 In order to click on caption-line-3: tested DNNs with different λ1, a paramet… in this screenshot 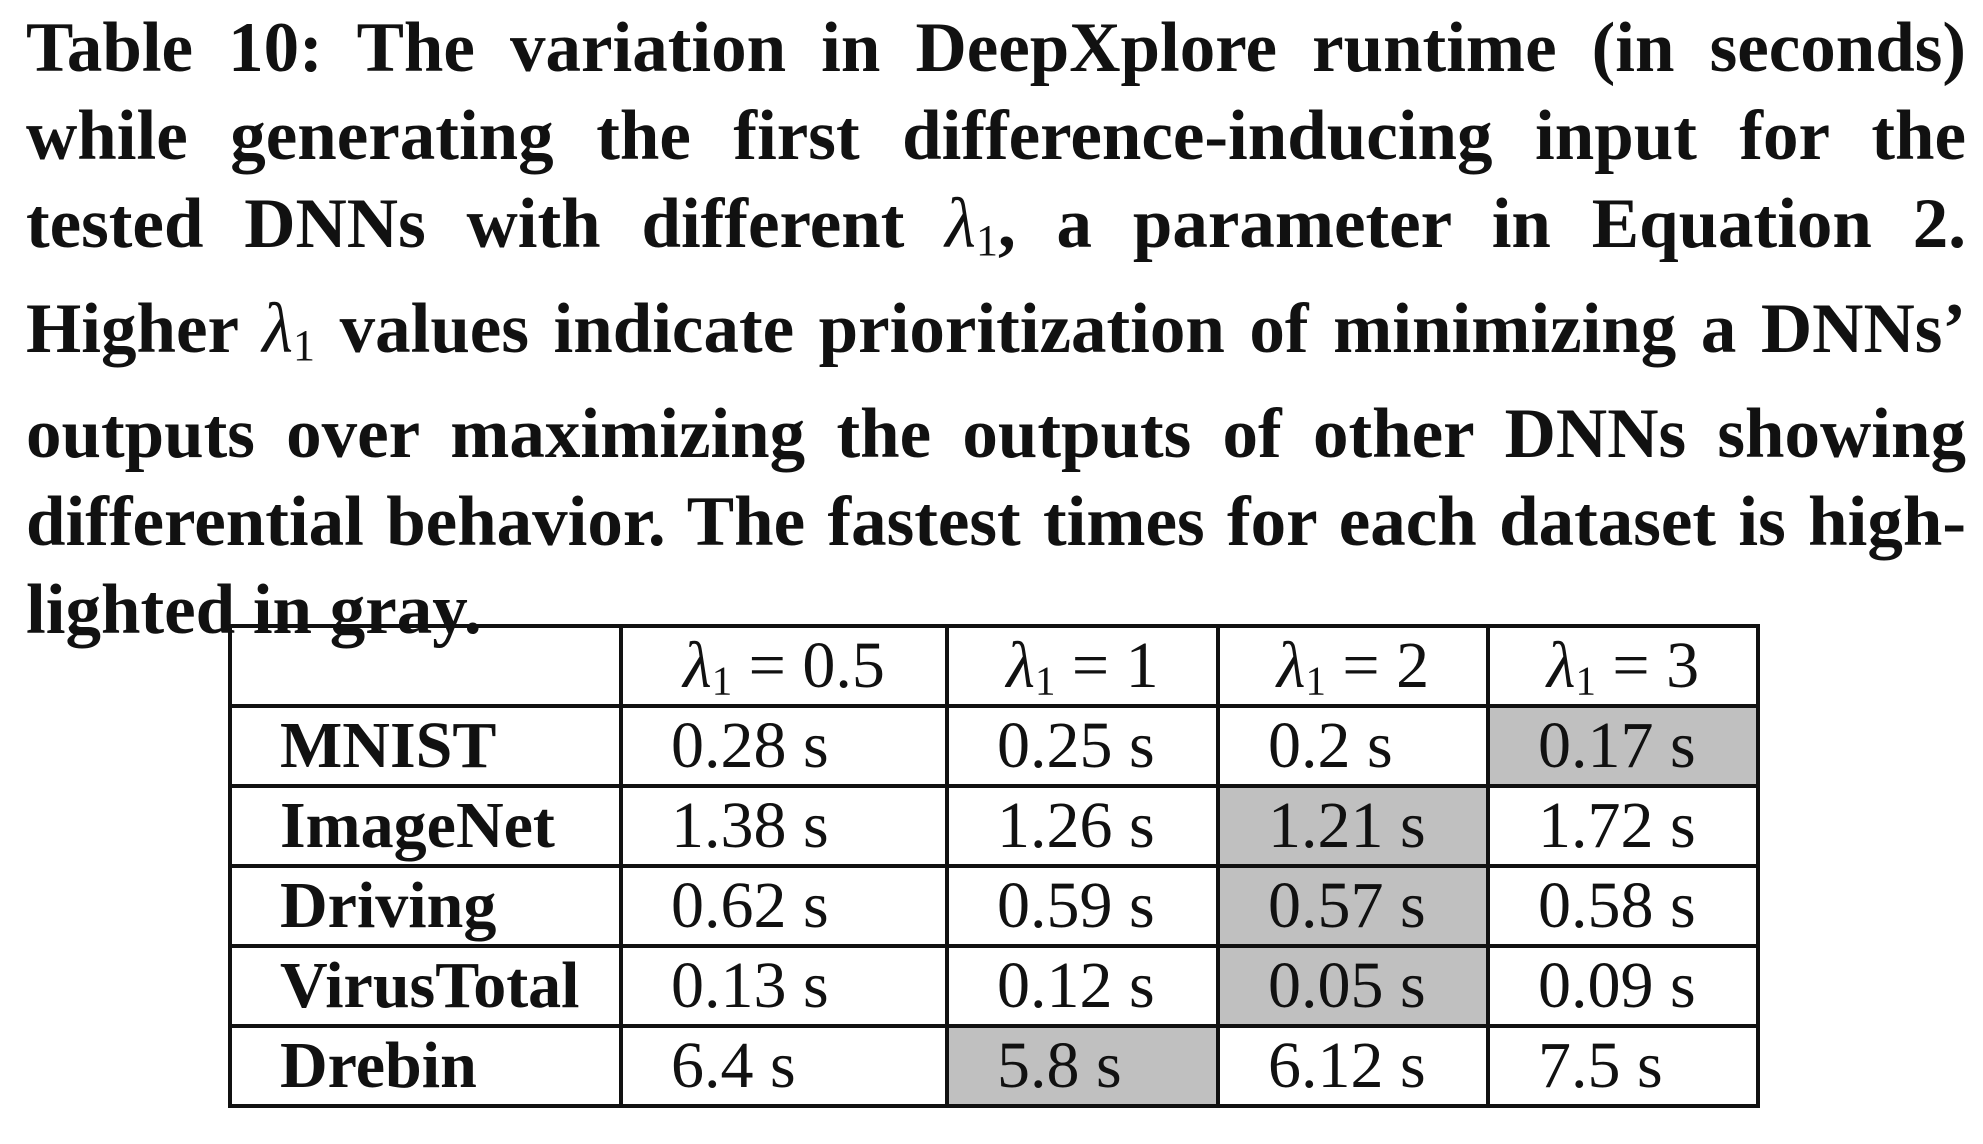, I will do `click(996, 225)`.